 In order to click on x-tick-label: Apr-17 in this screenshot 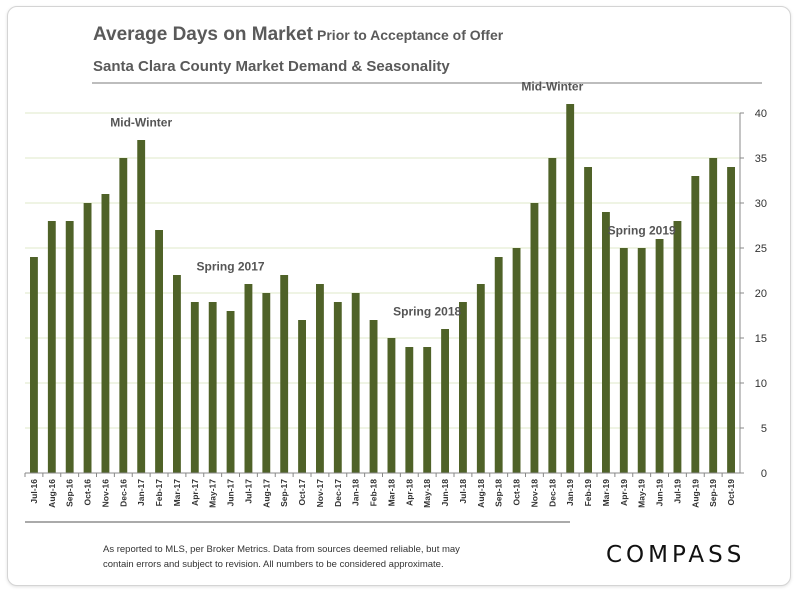, I will do `click(195, 492)`.